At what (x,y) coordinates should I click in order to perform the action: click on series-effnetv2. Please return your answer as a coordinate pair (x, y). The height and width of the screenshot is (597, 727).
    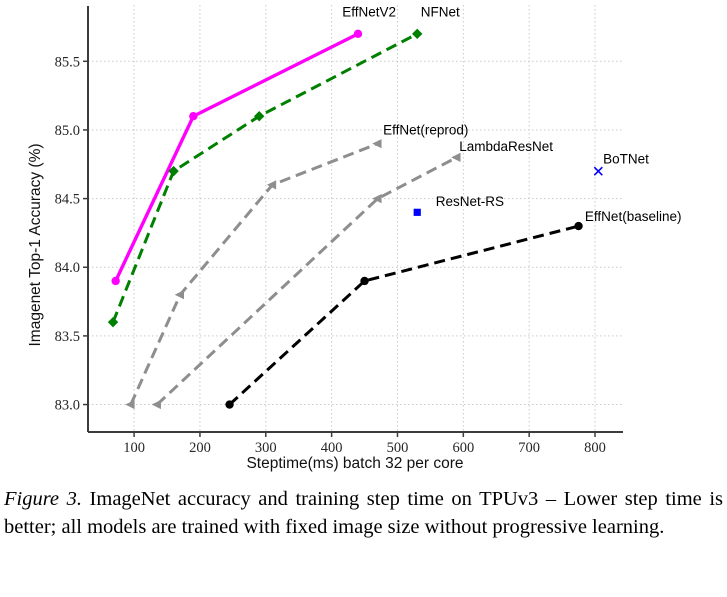
    Looking at the image, I should click on (237, 157).